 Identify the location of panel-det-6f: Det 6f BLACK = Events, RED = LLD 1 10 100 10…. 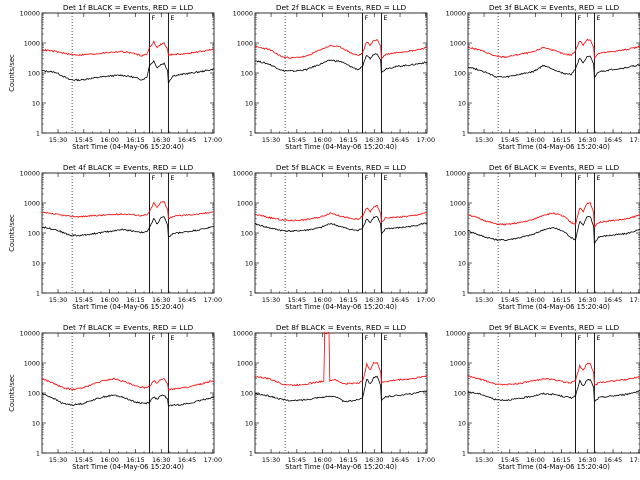
(543, 237).